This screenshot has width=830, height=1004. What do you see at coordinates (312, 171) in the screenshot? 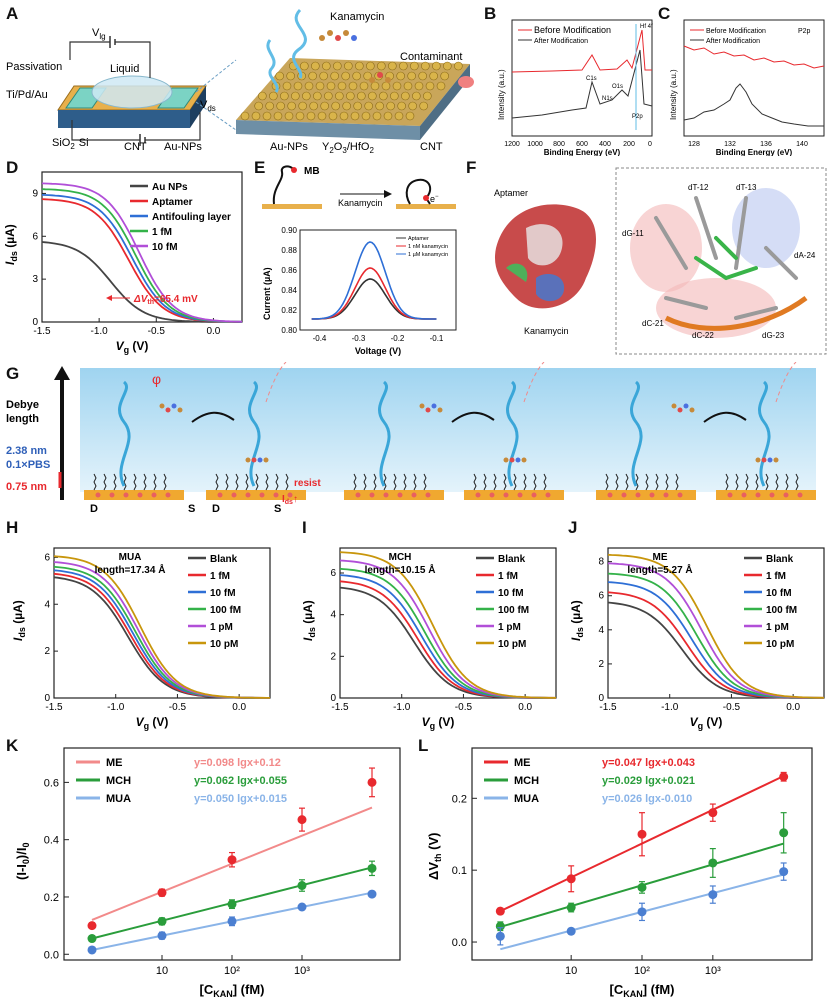
I see `mb-label: MB` at bounding box center [312, 171].